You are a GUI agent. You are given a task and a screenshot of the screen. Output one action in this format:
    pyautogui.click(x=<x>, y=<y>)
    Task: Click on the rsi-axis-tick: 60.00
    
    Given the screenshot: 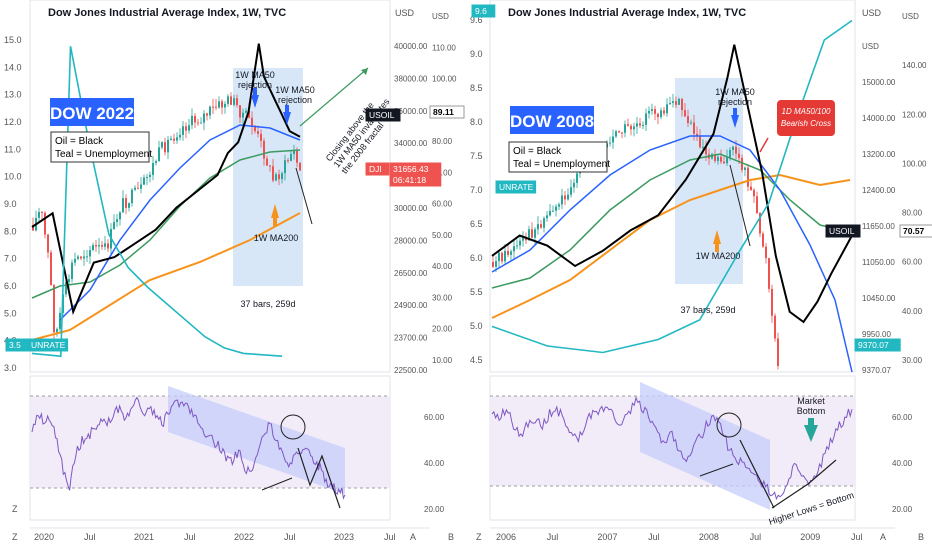 What is the action you would take?
    pyautogui.click(x=902, y=417)
    